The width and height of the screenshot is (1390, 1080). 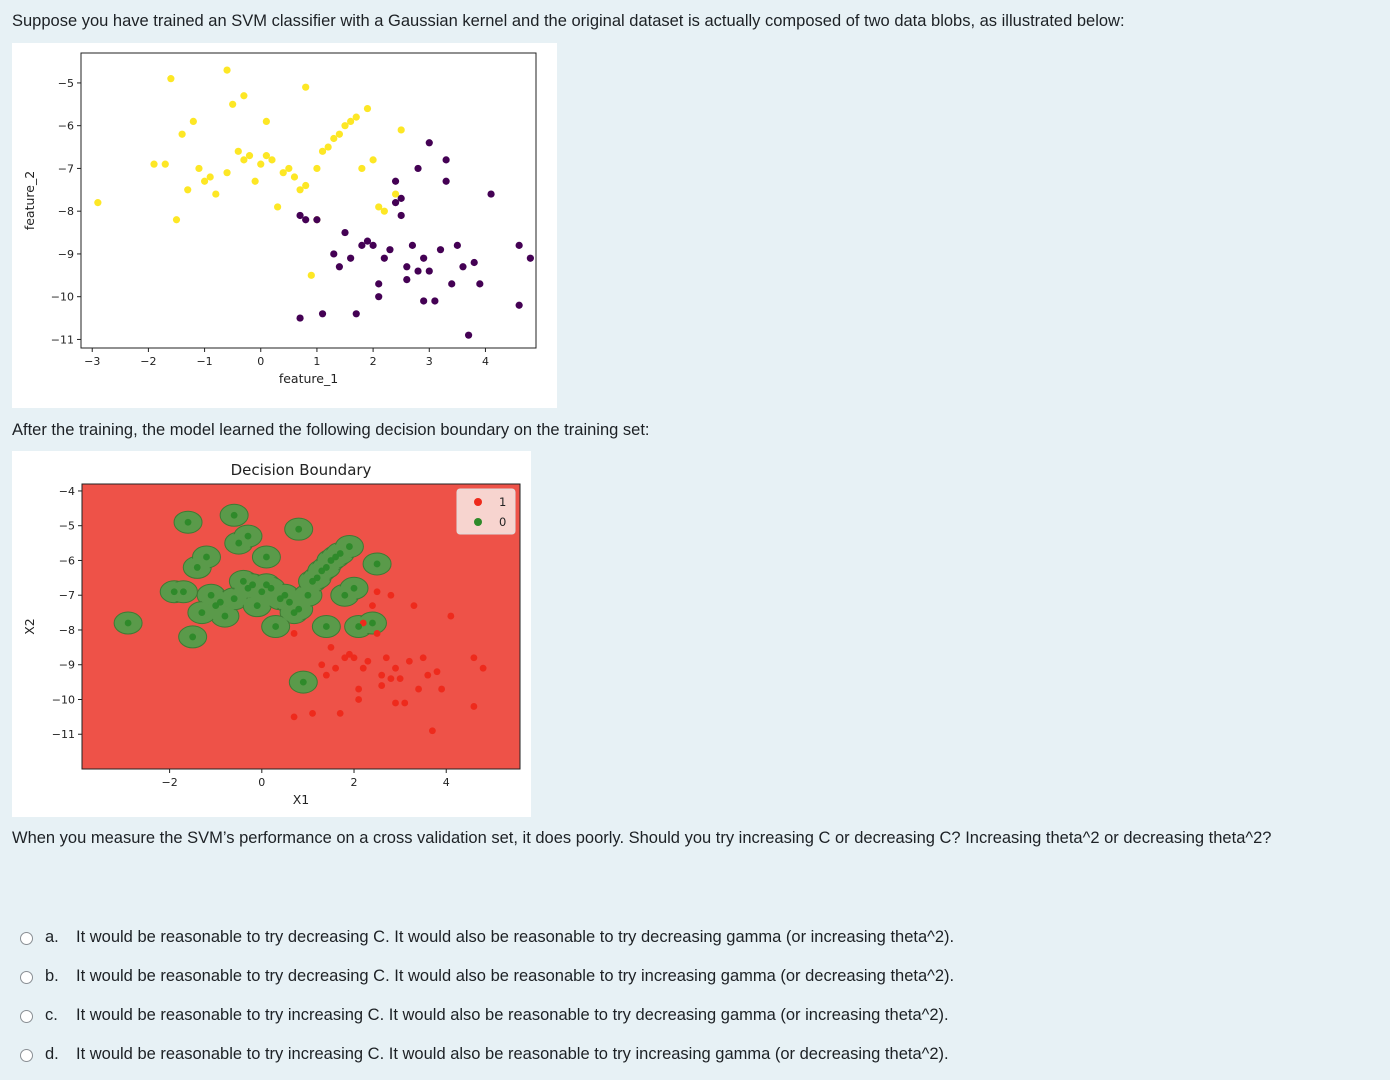 What do you see at coordinates (26, 1055) in the screenshot?
I see `radio-d` at bounding box center [26, 1055].